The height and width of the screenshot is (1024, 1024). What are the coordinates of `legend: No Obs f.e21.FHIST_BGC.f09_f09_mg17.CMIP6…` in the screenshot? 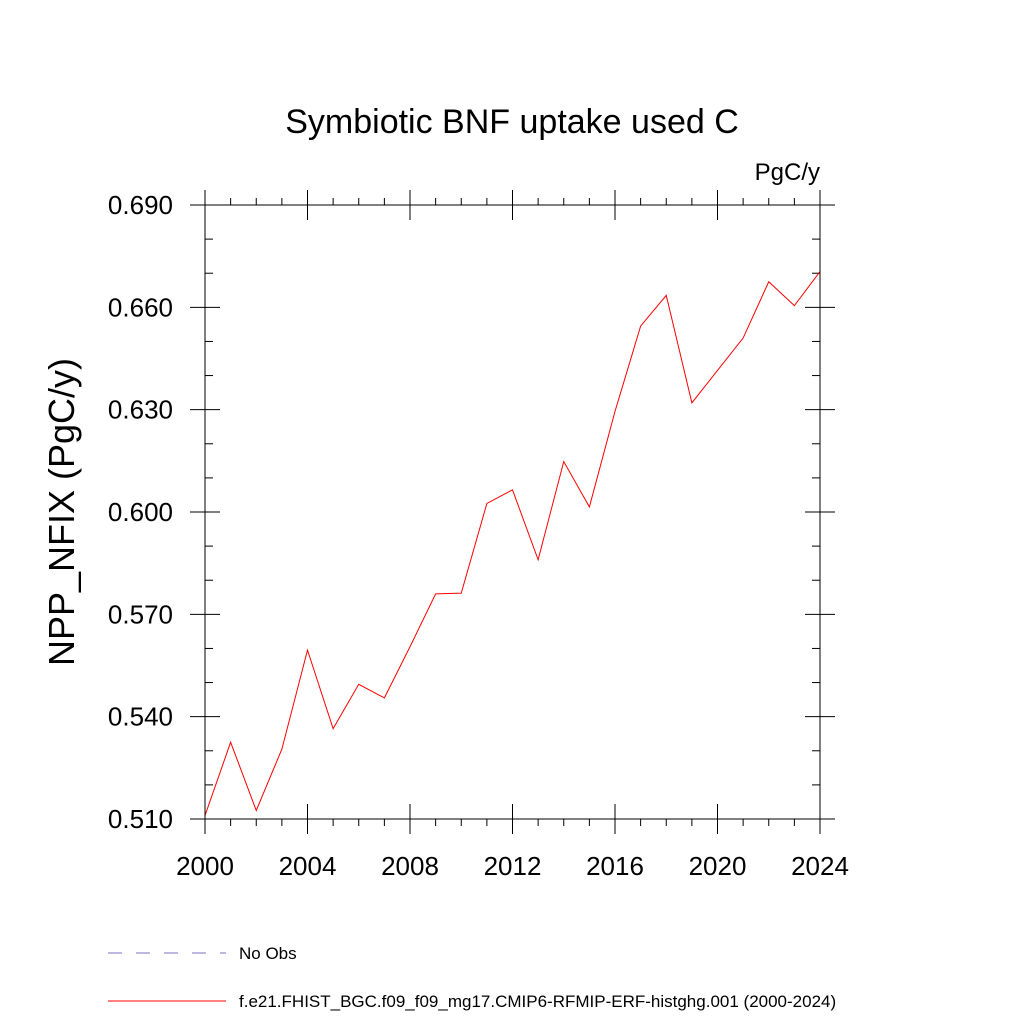 It's located at (472, 977).